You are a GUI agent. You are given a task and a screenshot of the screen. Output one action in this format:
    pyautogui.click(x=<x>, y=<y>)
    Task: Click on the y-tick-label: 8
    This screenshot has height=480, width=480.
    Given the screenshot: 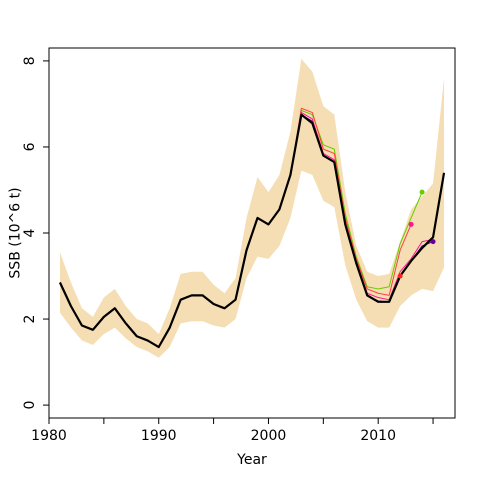 What is the action you would take?
    pyautogui.click(x=30, y=60)
    